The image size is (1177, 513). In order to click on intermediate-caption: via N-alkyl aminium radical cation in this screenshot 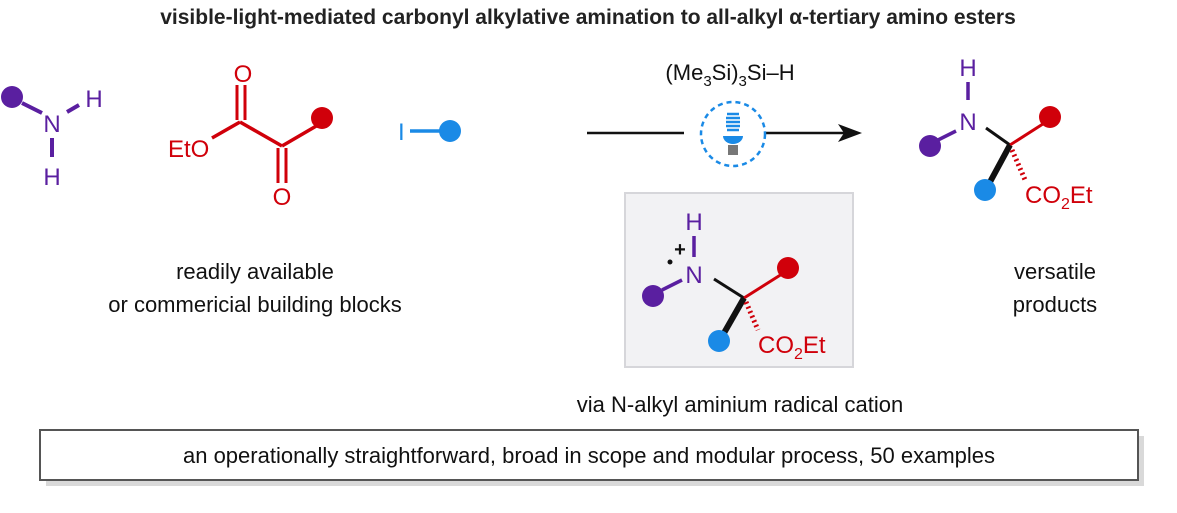, I will do `click(740, 404)`.